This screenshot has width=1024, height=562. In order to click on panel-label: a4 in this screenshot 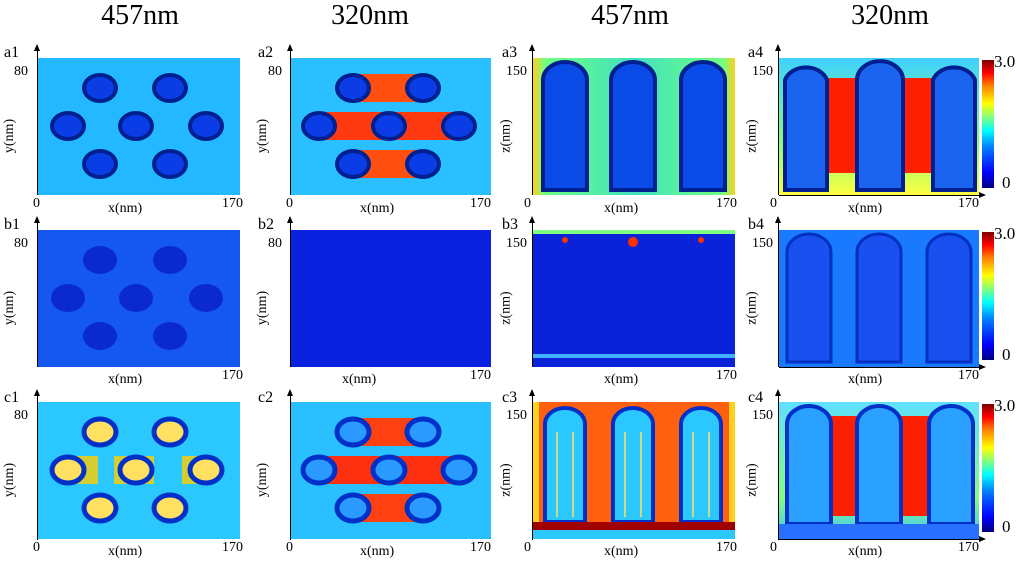, I will do `click(756, 52)`.